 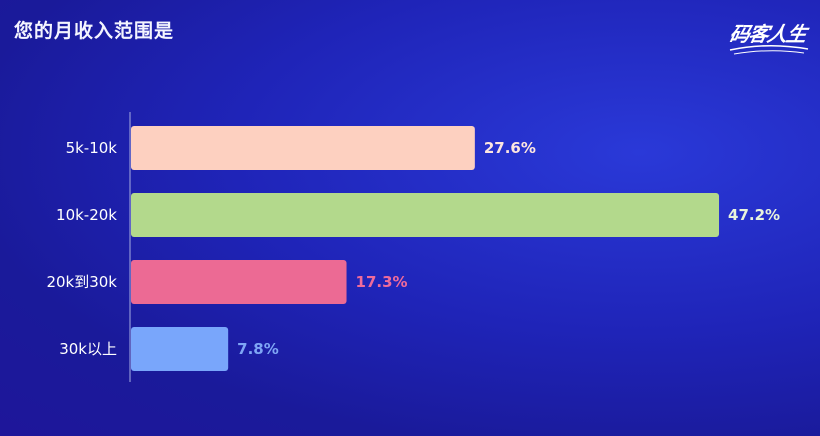 What do you see at coordinates (510, 148) in the screenshot?
I see `value-label-0: 27.6%` at bounding box center [510, 148].